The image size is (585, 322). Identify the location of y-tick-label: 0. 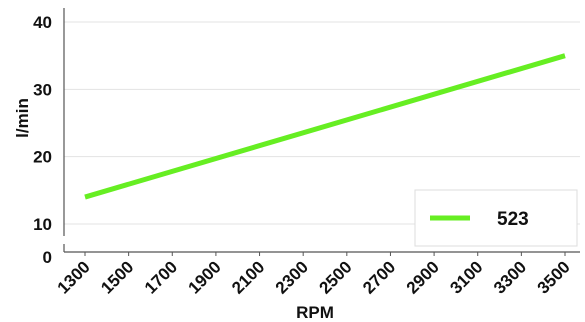
(47, 257).